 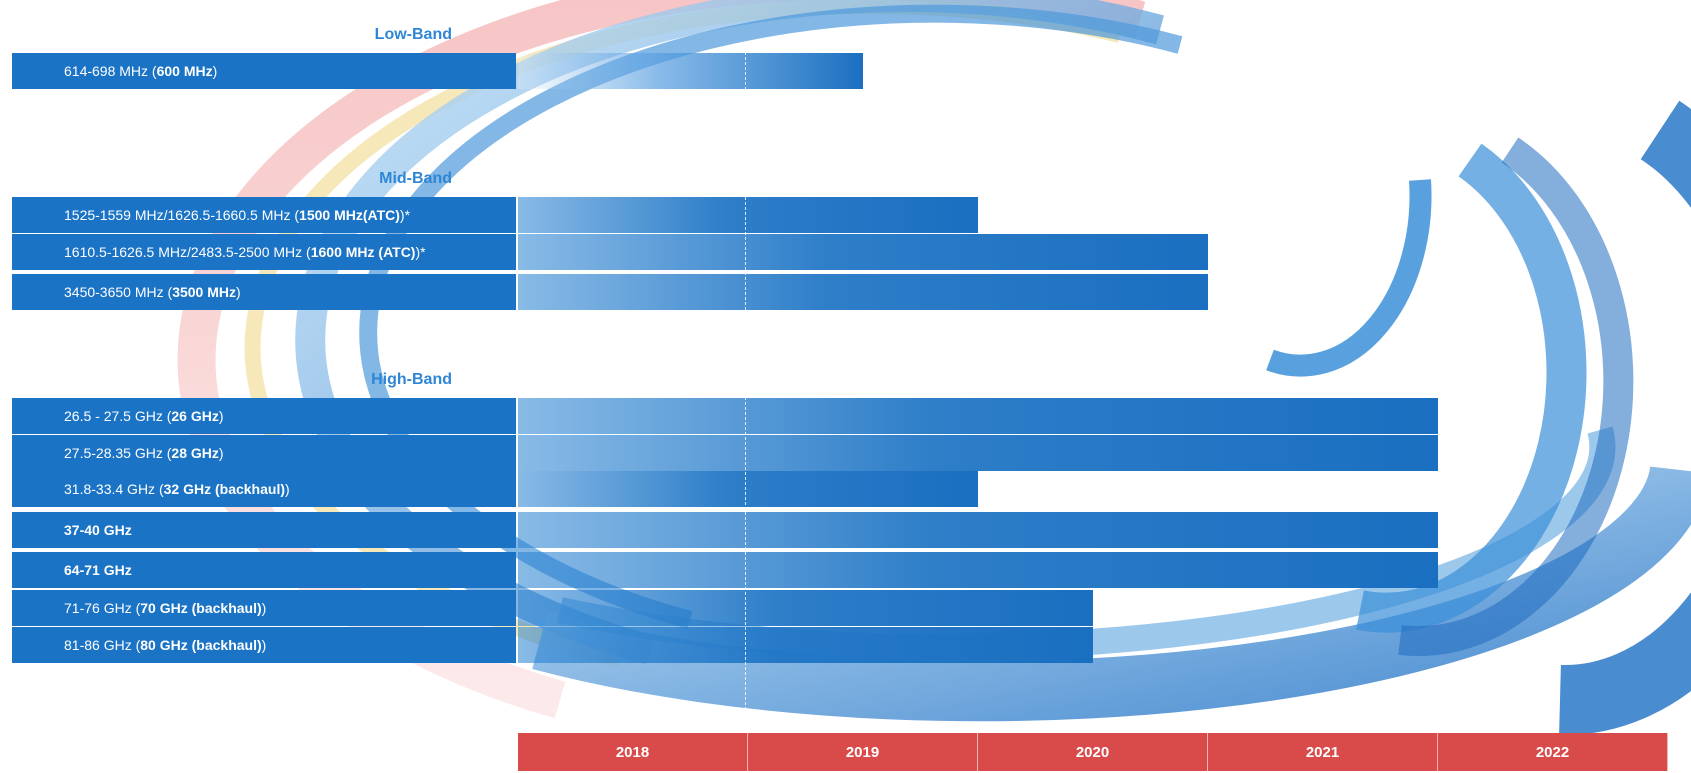 I want to click on band-range-text: 26.5 - 27.5 GHz, so click(x=113, y=416).